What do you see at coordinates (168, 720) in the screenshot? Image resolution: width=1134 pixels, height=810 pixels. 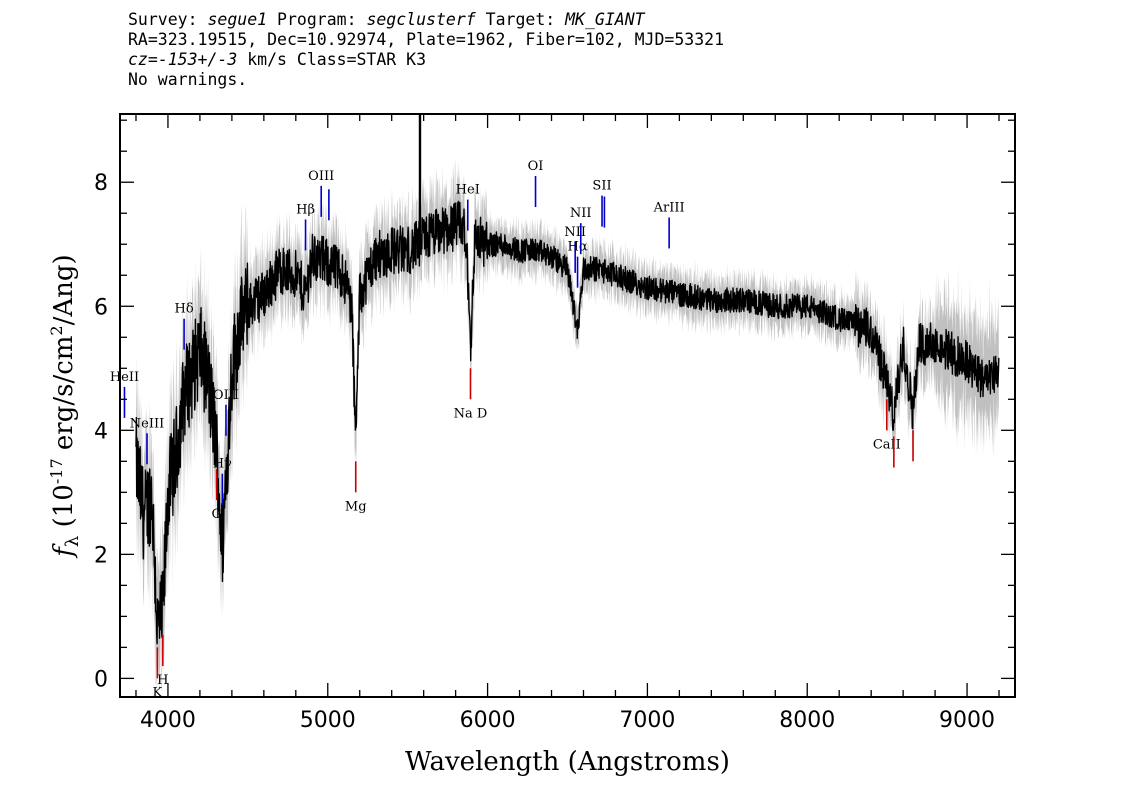 I see `x-tick-label: 4000` at bounding box center [168, 720].